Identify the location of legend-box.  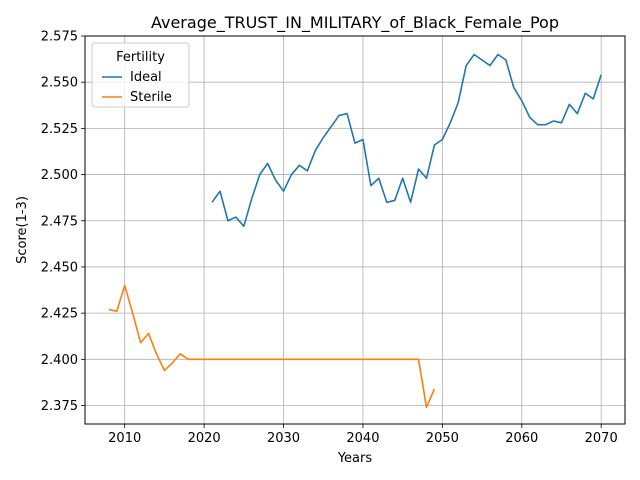
(140, 75).